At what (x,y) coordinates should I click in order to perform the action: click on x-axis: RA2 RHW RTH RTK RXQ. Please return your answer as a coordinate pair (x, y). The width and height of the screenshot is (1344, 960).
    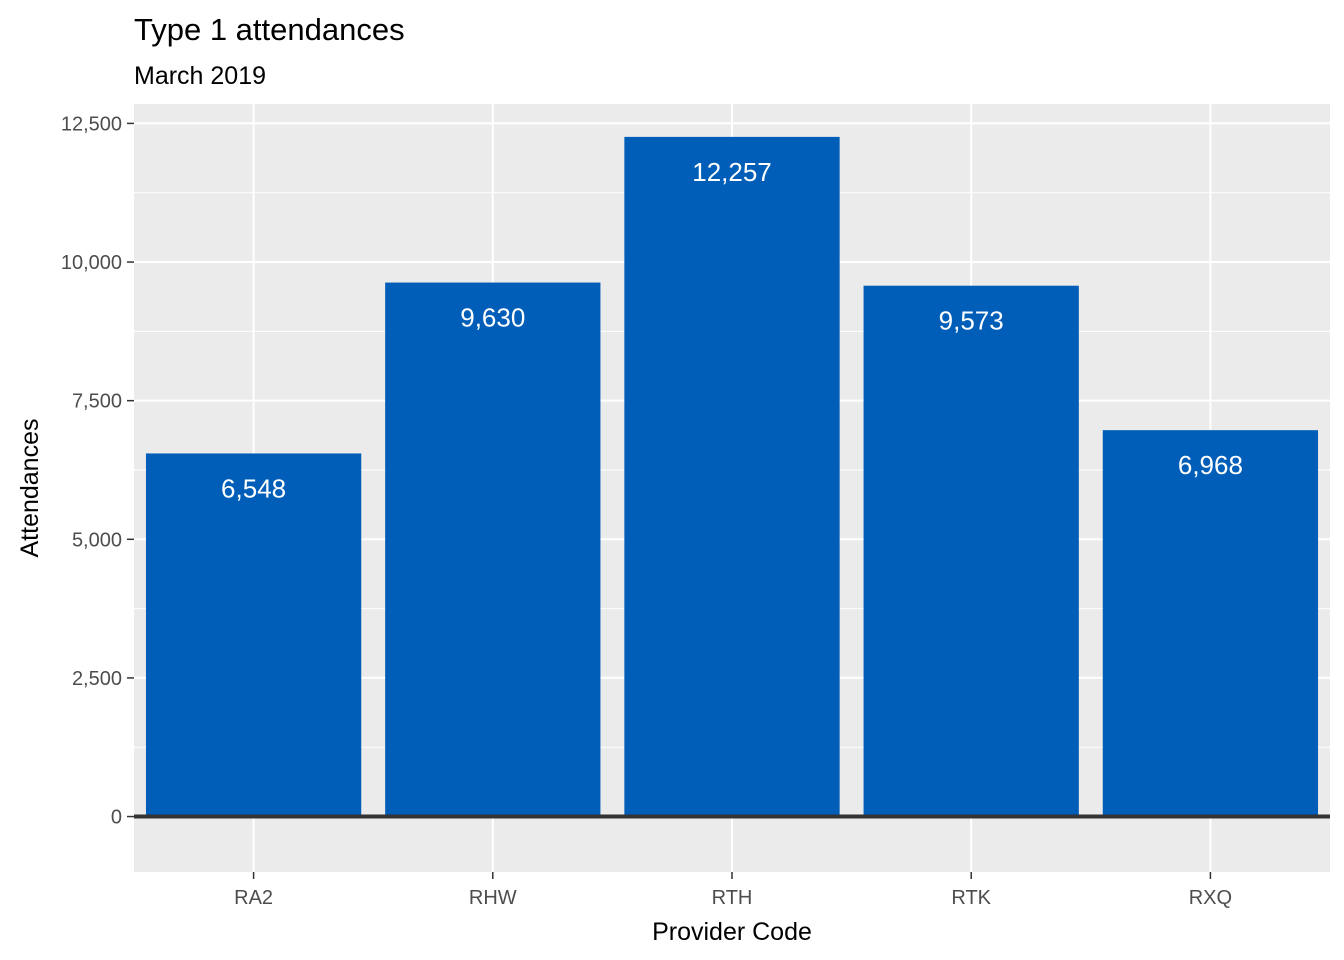
    Looking at the image, I should click on (733, 890).